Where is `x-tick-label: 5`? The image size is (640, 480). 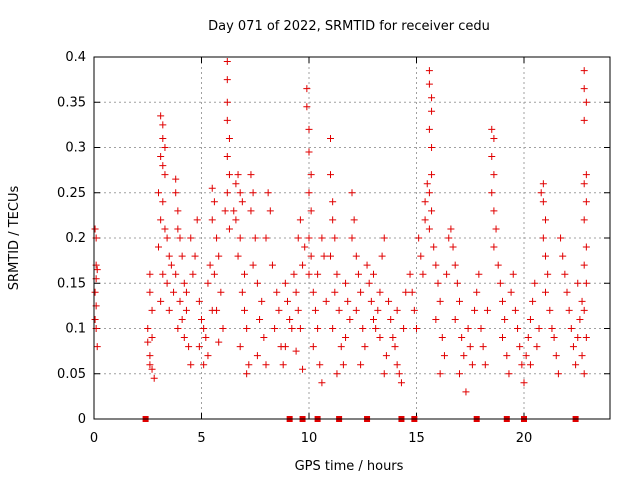
x-tick-label: 5 is located at coordinates (201, 438).